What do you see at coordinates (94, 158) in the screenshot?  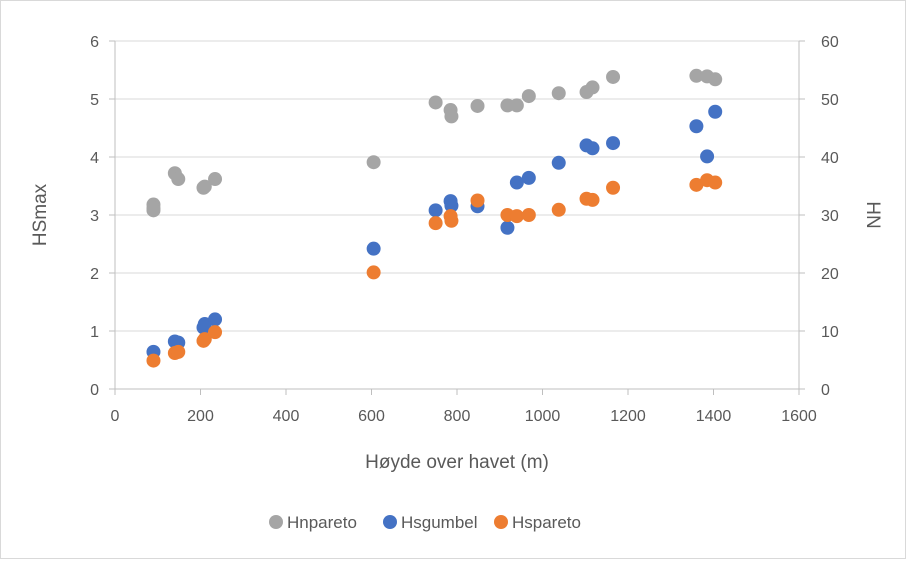 I see `y-tick-label: 4` at bounding box center [94, 158].